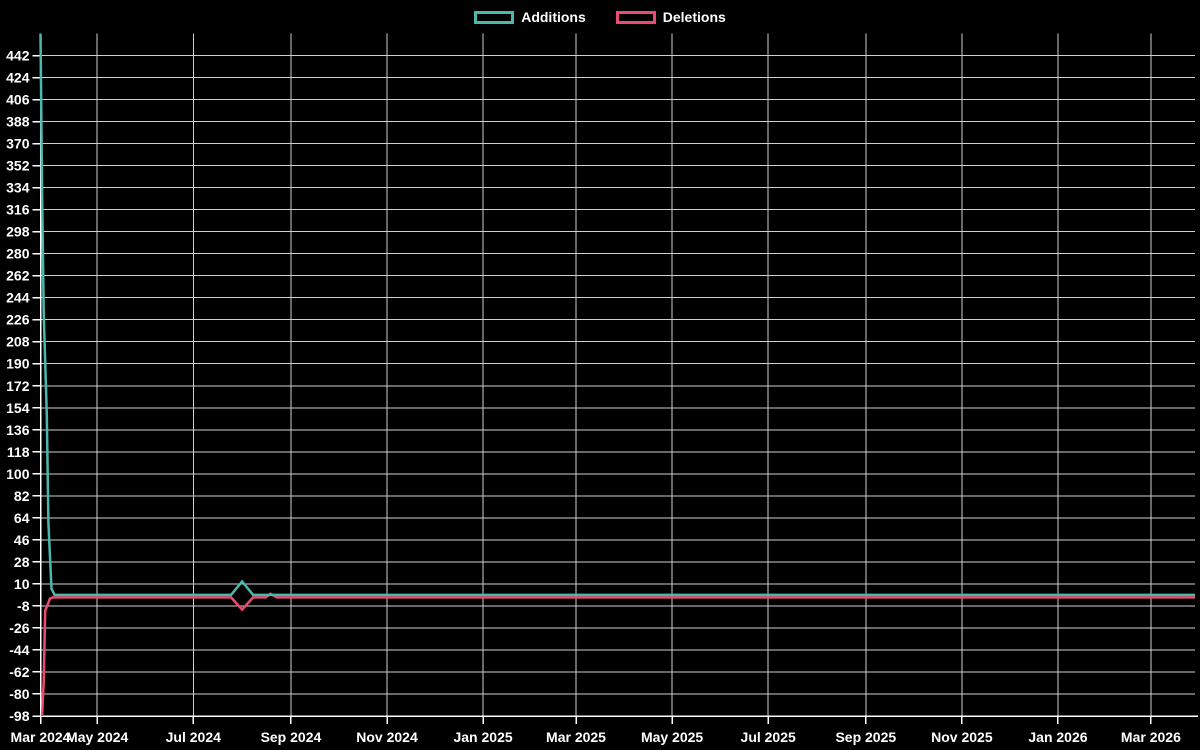  Describe the element at coordinates (635, 17) in the screenshot. I see `deletions-swatch-icon` at that location.